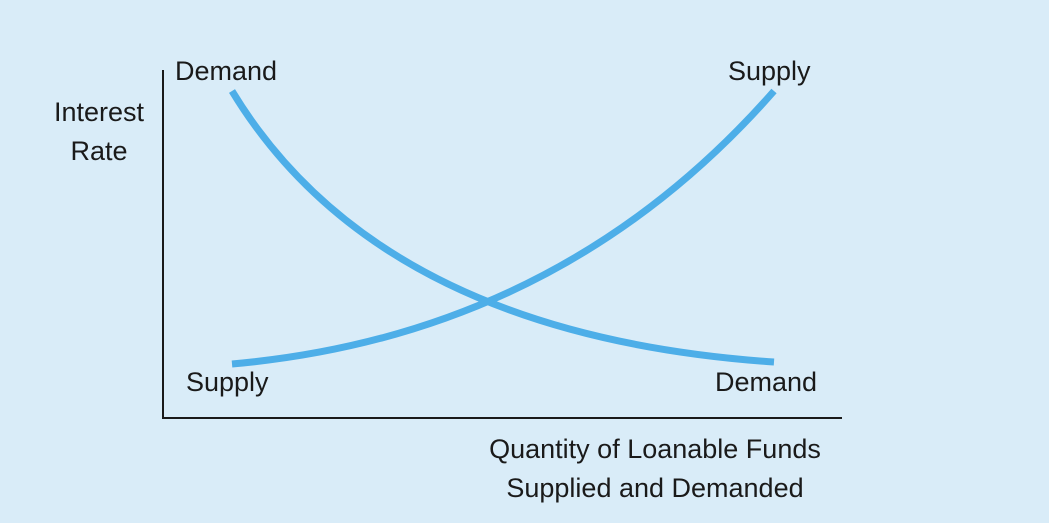  Describe the element at coordinates (655, 488) in the screenshot. I see `x-axis-label-line-2: Supplied and Demanded` at that location.